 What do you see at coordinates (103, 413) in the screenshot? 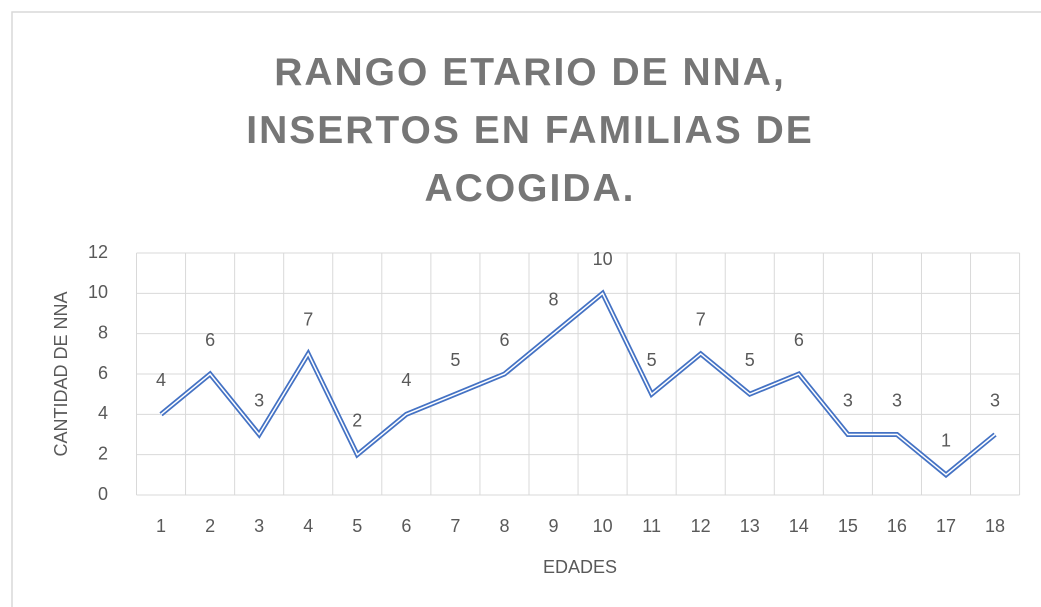
I see `y-tick-label: 4` at bounding box center [103, 413].